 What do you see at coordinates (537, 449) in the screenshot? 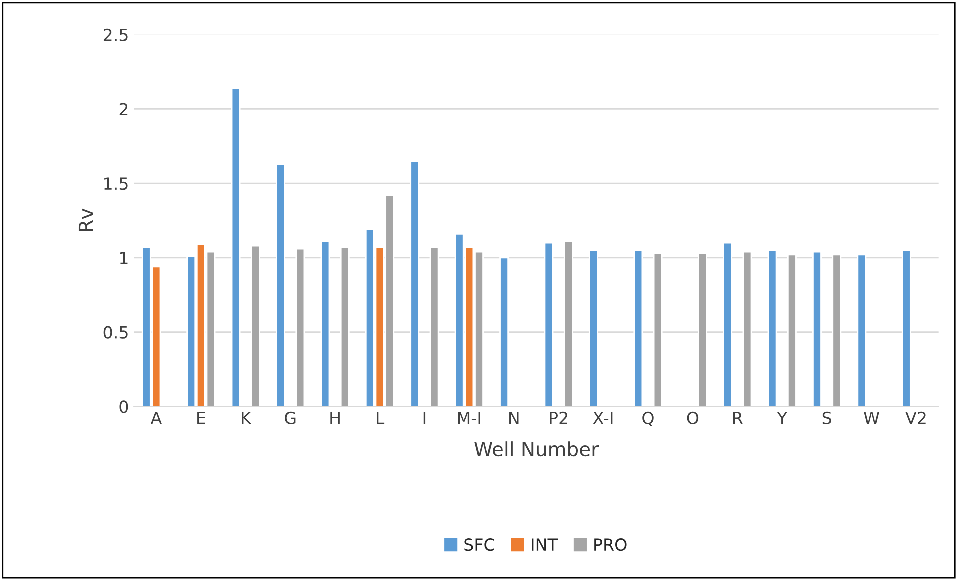
I see `x-axis-title: Well Number` at bounding box center [537, 449].